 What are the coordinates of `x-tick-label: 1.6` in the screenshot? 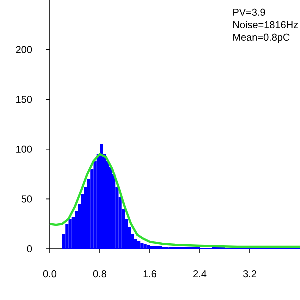 It's located at (150, 274).